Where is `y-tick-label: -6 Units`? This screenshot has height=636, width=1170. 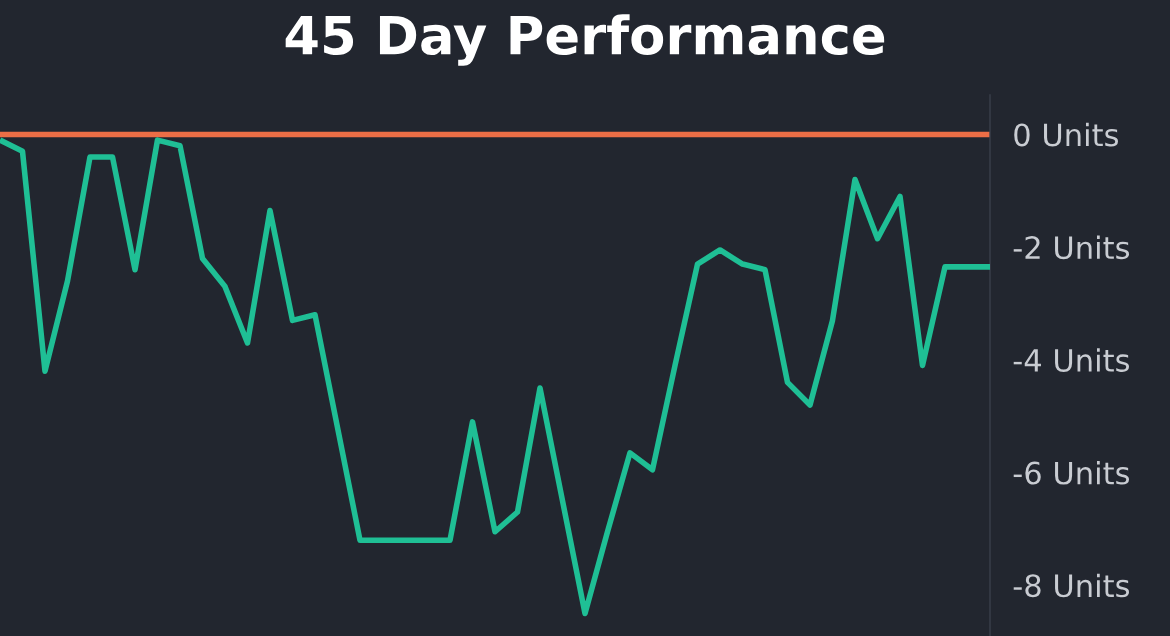
y-tick-label: -6 Units is located at coordinates (1071, 472).